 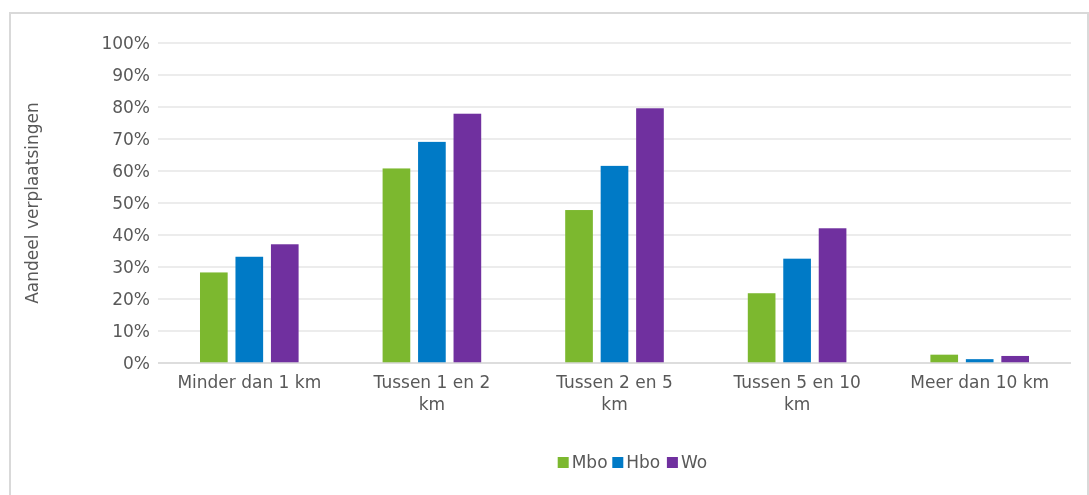 What do you see at coordinates (614, 393) in the screenshot?
I see `x-tick-label: Tussen 2 en 5 km` at bounding box center [614, 393].